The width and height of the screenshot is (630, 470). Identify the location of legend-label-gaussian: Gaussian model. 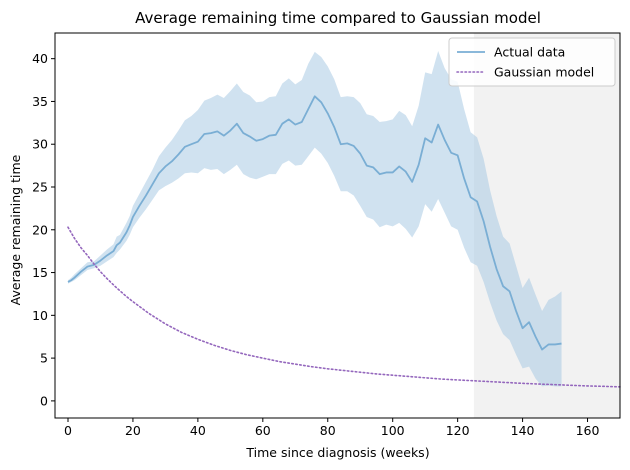
(544, 72).